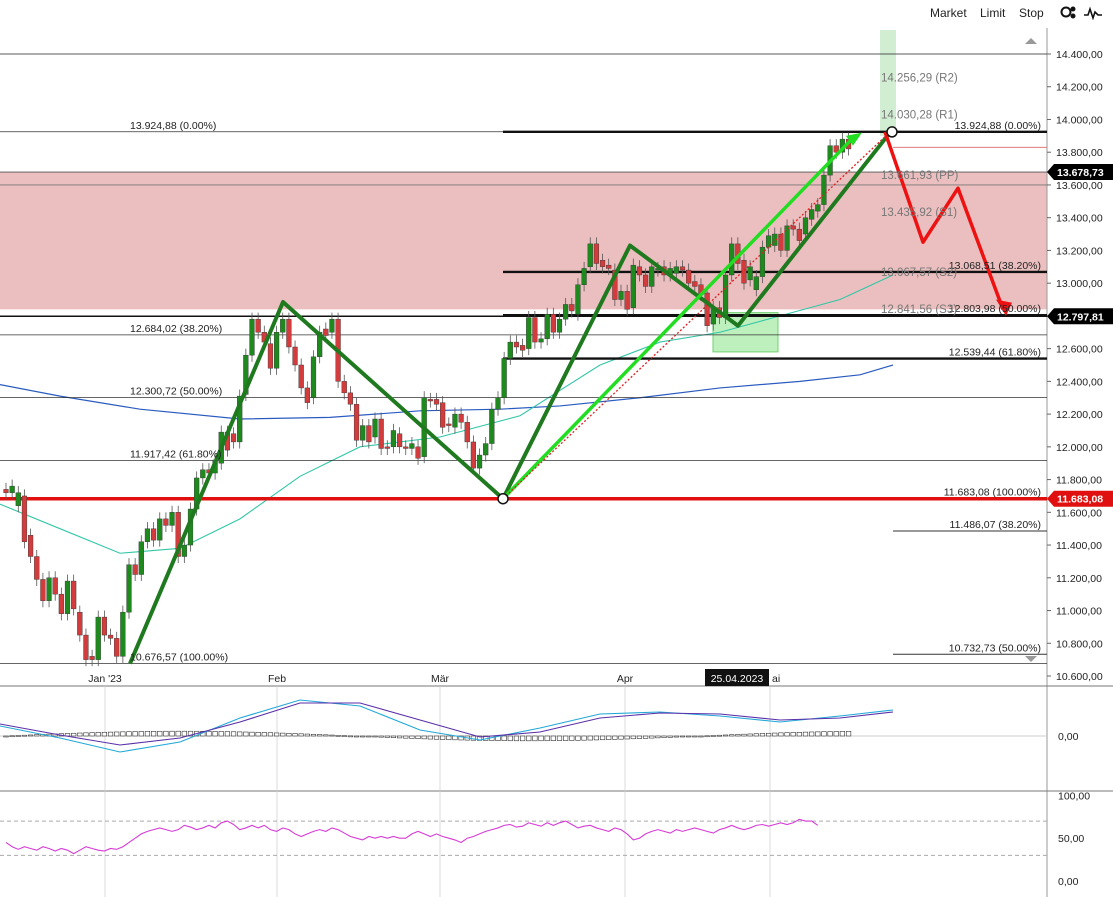 Image resolution: width=1113 pixels, height=897 pixels. I want to click on price-tick-label: 12.000,00, so click(1079, 448).